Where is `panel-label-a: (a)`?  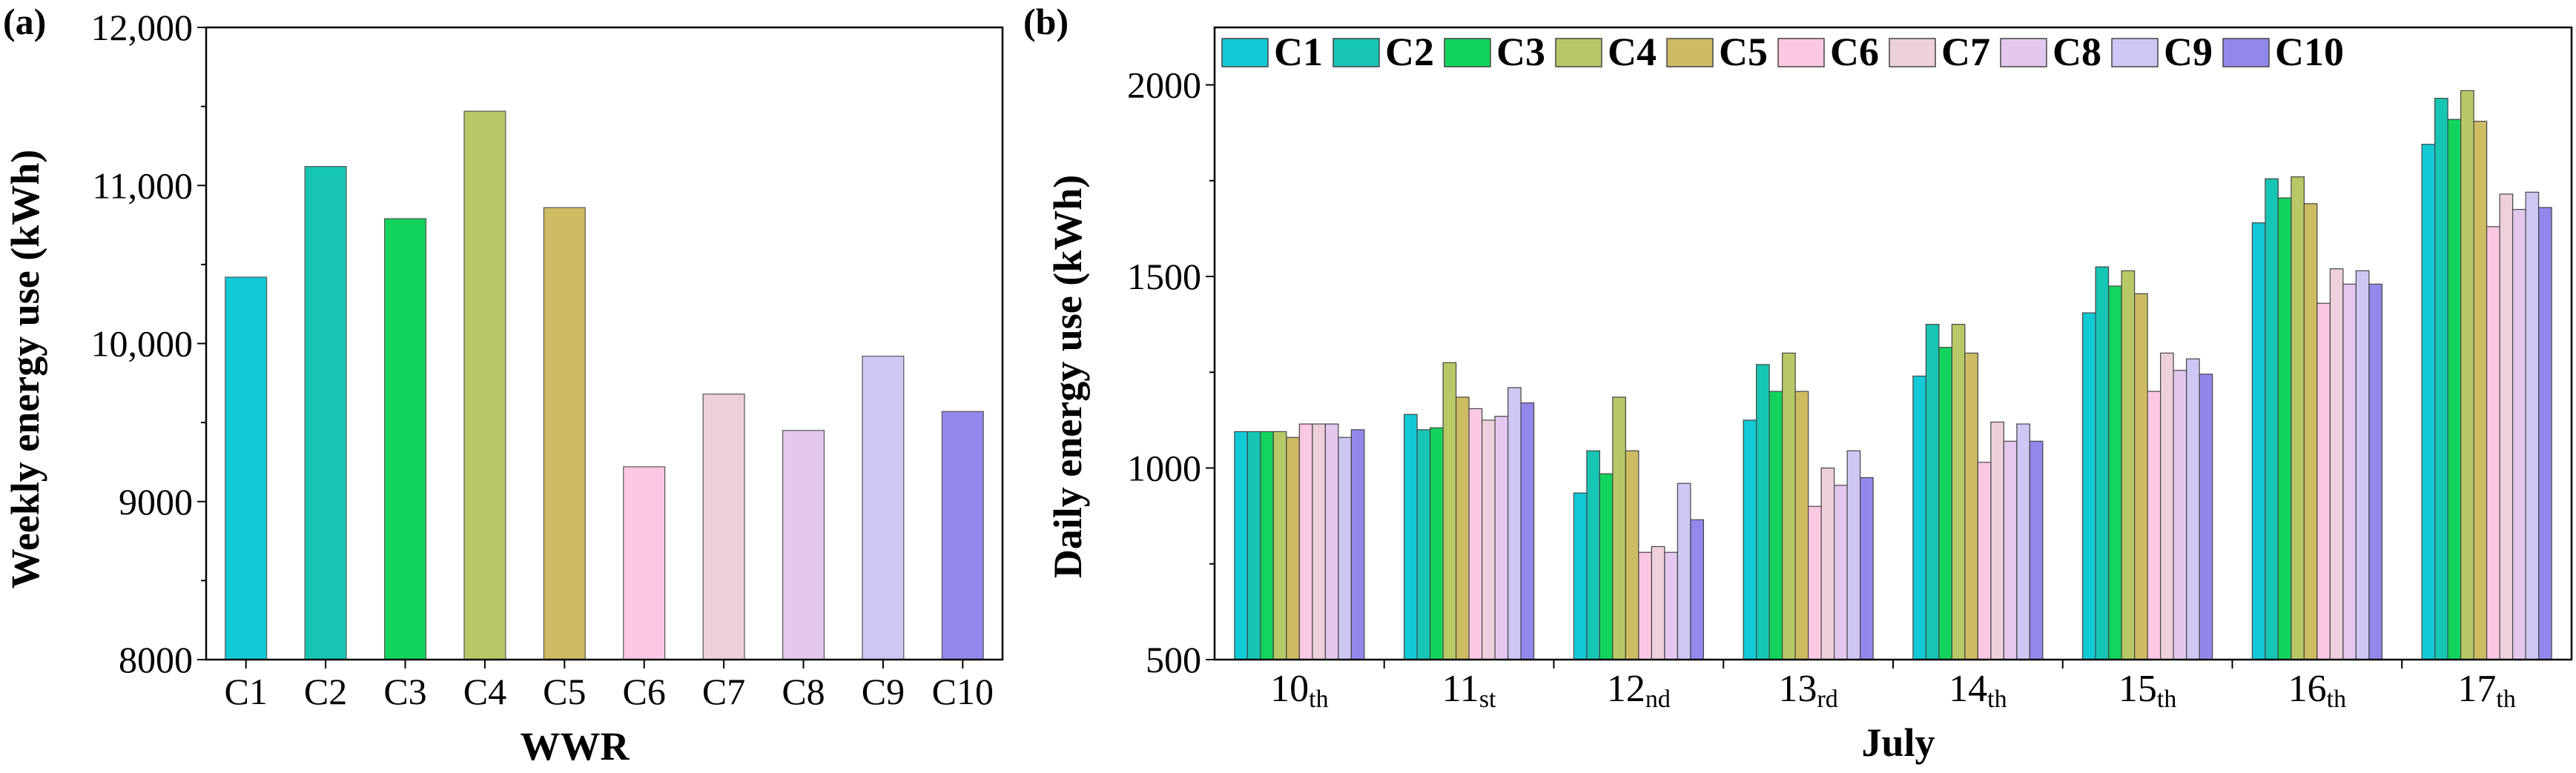 panel-label-a: (a) is located at coordinates (24, 21).